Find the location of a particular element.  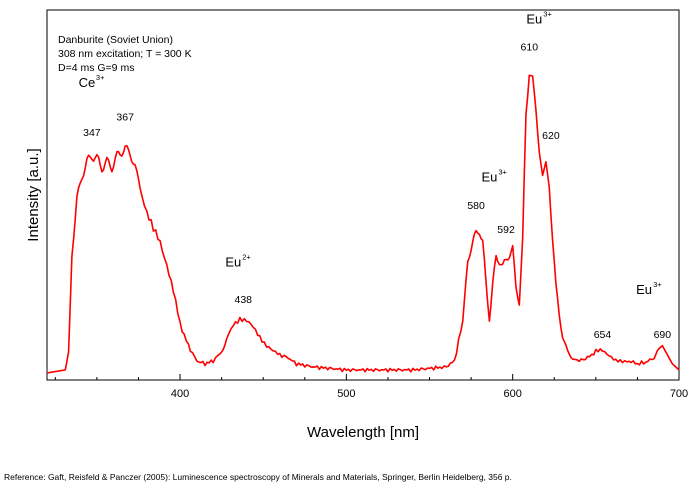

x-tick-label: 700 is located at coordinates (679, 394).